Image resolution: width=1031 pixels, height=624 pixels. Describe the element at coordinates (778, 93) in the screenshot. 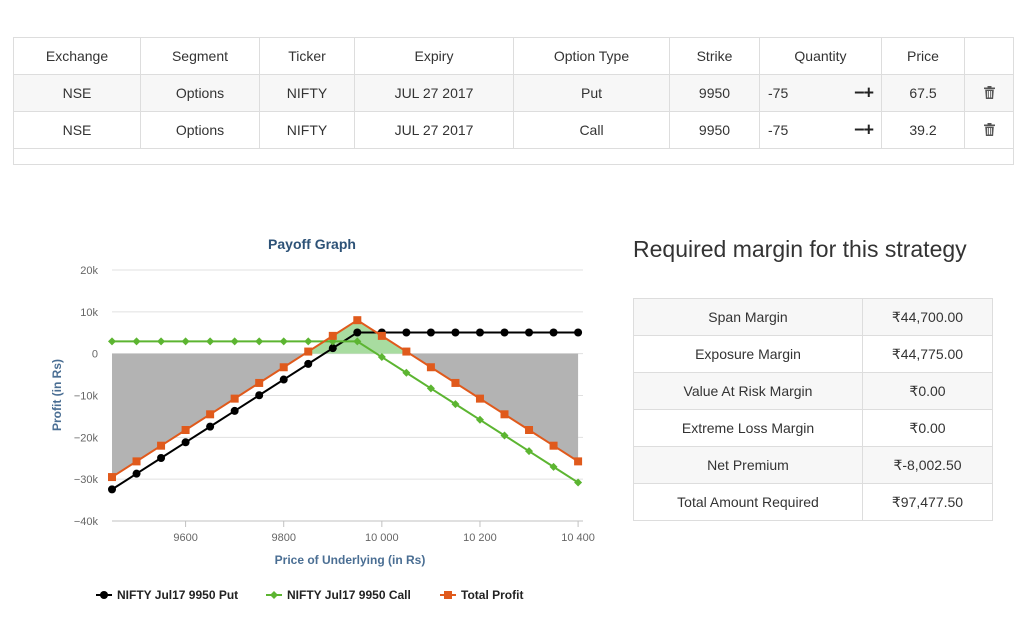

I see `quantity-value: -75` at that location.